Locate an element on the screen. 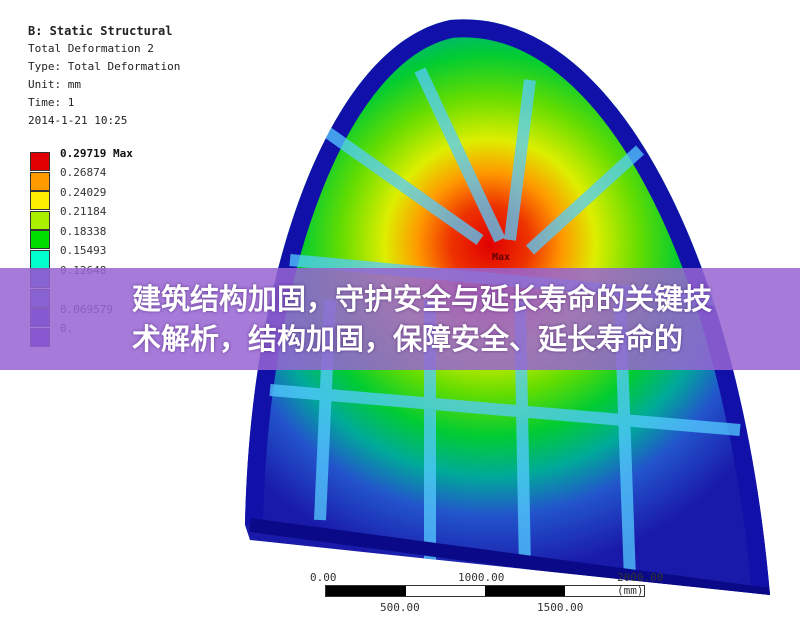  result-unit: Unit: mm is located at coordinates (54, 84).